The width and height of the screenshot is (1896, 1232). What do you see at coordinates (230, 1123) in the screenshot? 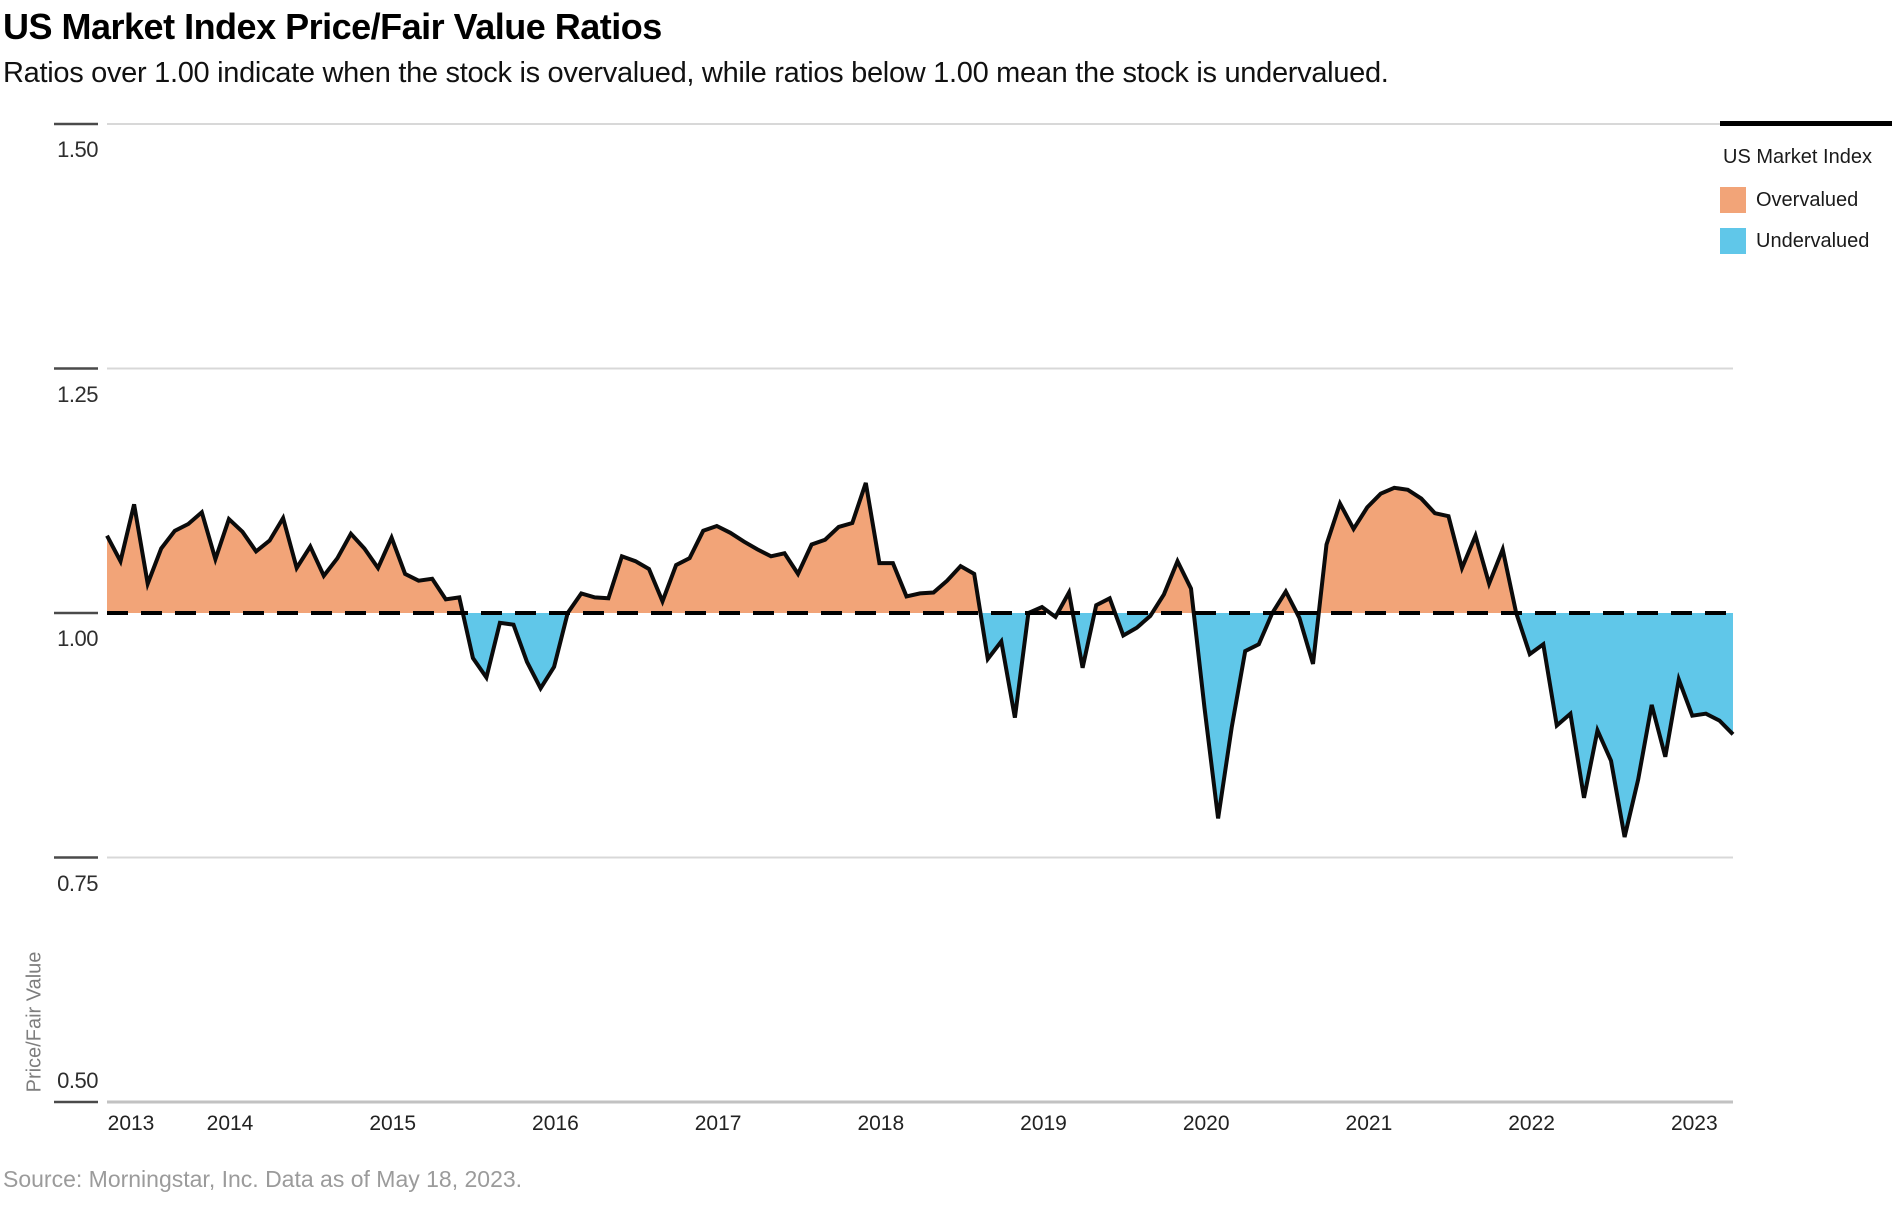
I see `x-tick-label: 2014` at bounding box center [230, 1123].